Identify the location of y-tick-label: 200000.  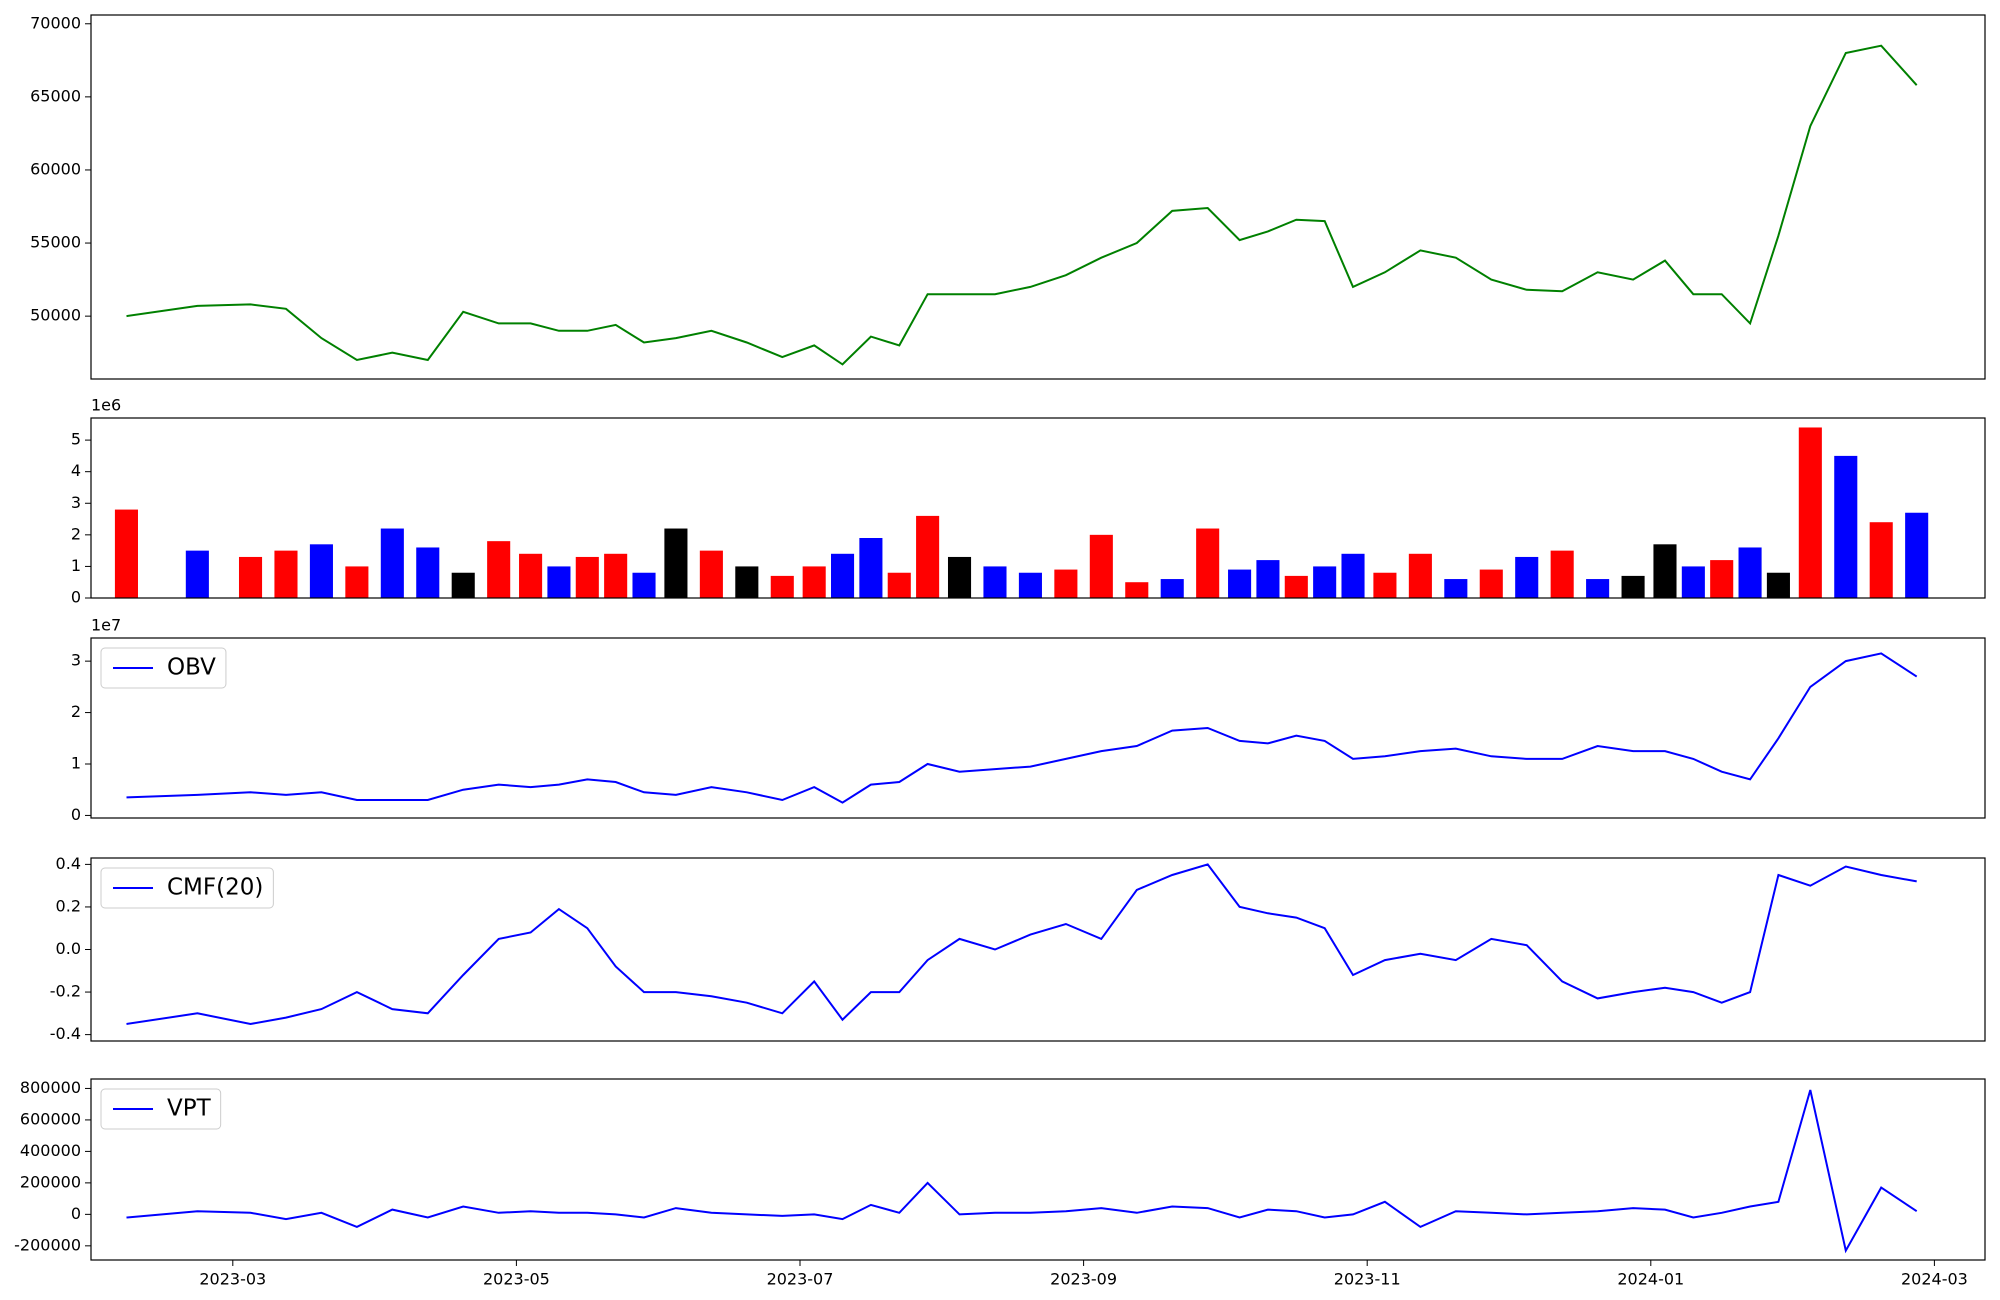
(50, 1181).